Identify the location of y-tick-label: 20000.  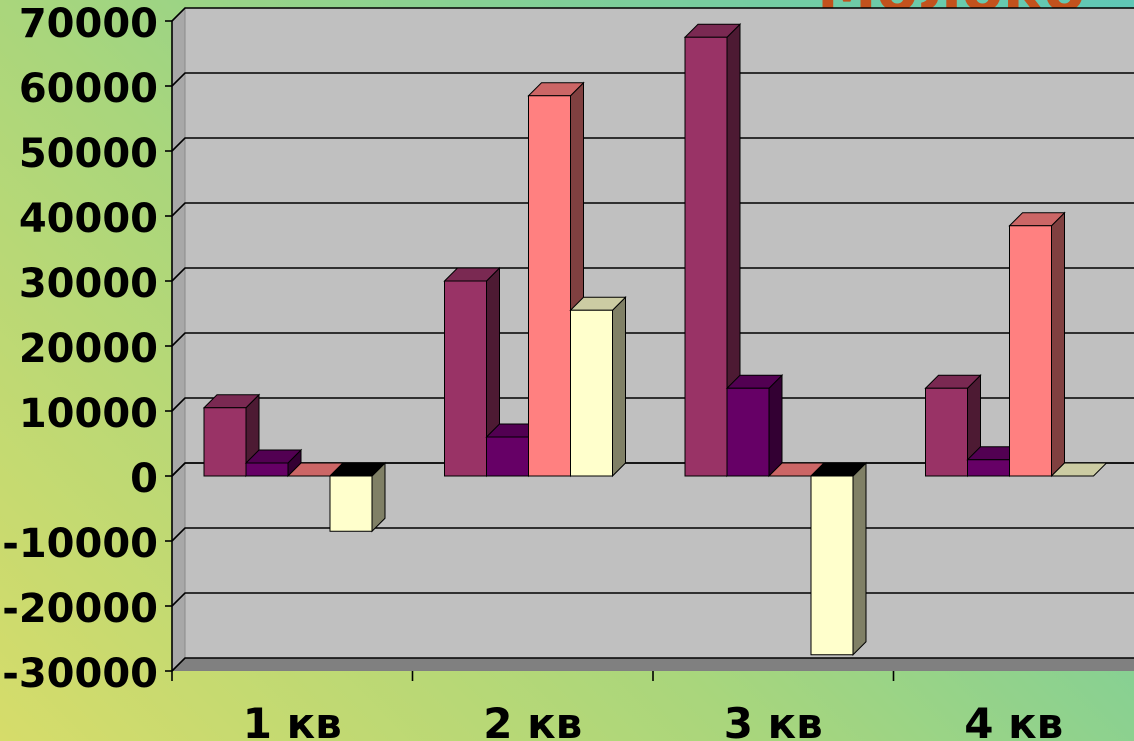
(88, 349).